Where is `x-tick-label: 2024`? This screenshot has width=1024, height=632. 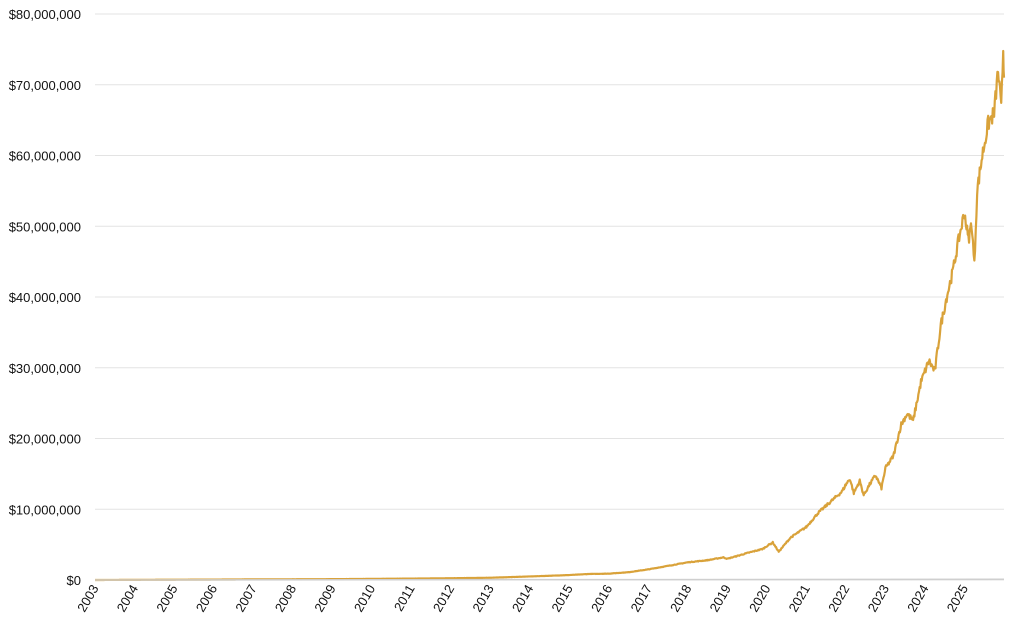
x-tick-label: 2024 is located at coordinates (917, 598).